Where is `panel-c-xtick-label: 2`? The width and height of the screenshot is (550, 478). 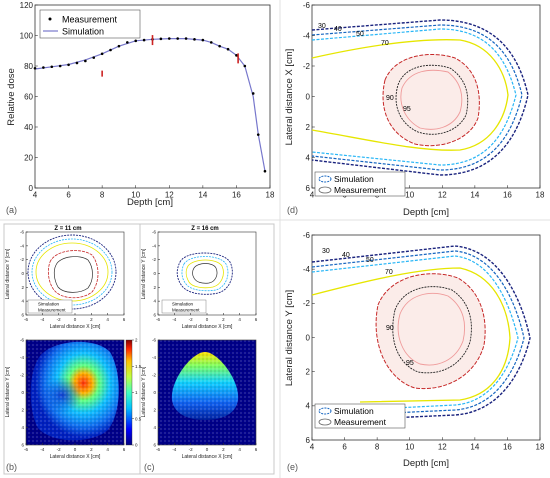
panel-c-xtick-label: 2 is located at coordinates (223, 319).